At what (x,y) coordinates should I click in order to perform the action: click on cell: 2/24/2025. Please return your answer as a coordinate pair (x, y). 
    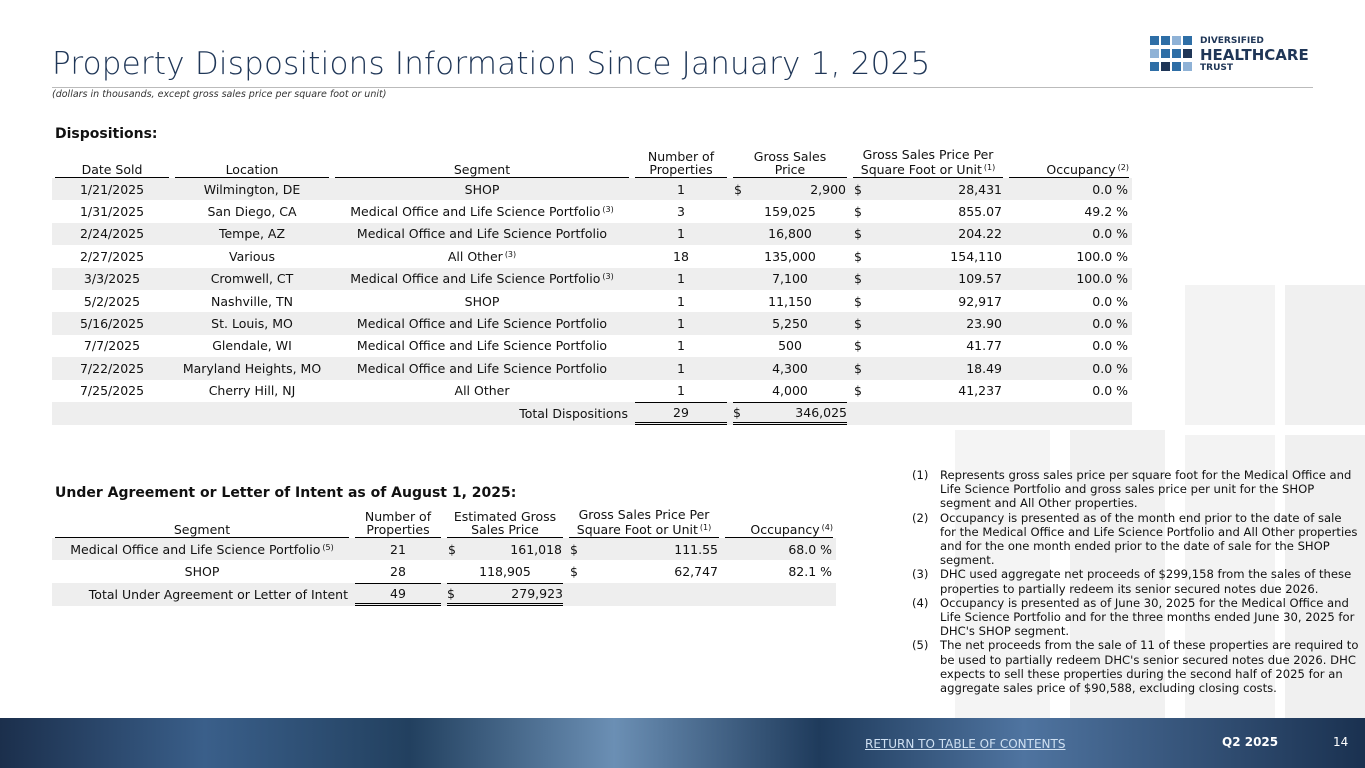
    Looking at the image, I should click on (112, 234).